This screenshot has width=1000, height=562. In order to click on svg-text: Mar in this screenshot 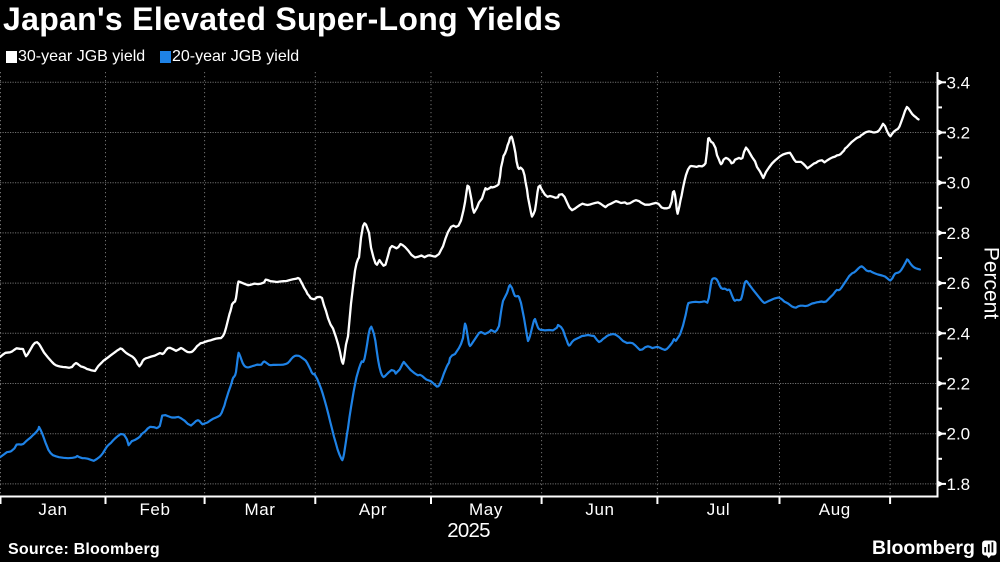, I will do `click(259, 509)`.